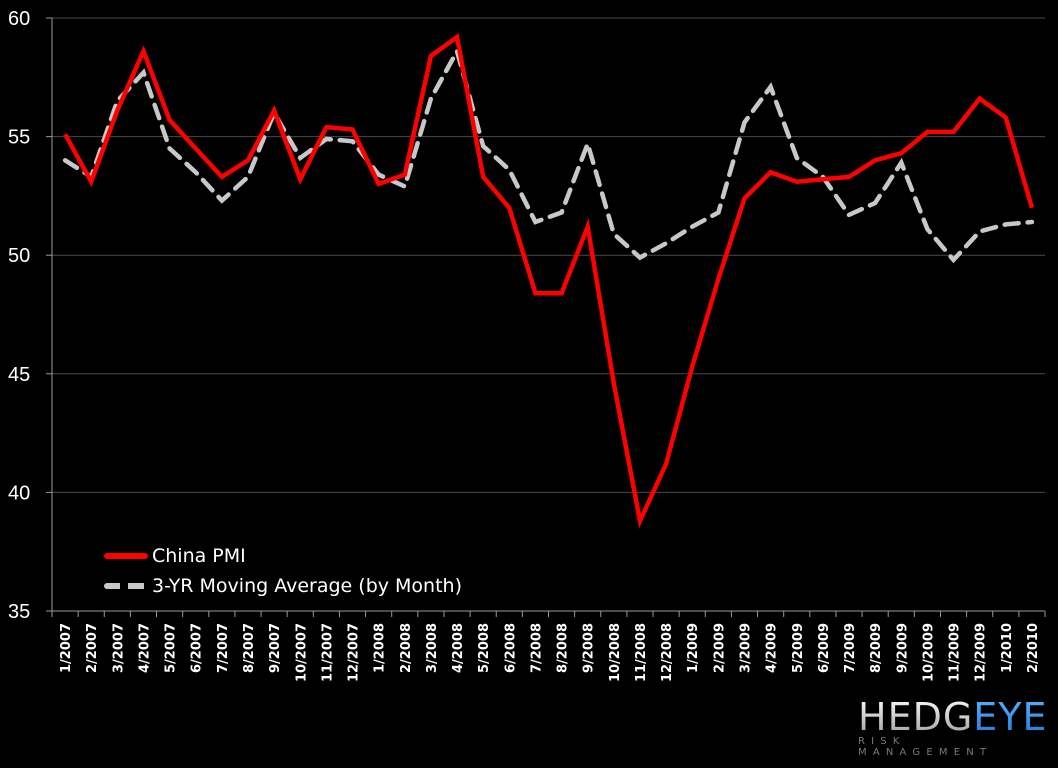  Describe the element at coordinates (641, 652) in the screenshot. I see `x-tick-label: 11/2008` at that location.